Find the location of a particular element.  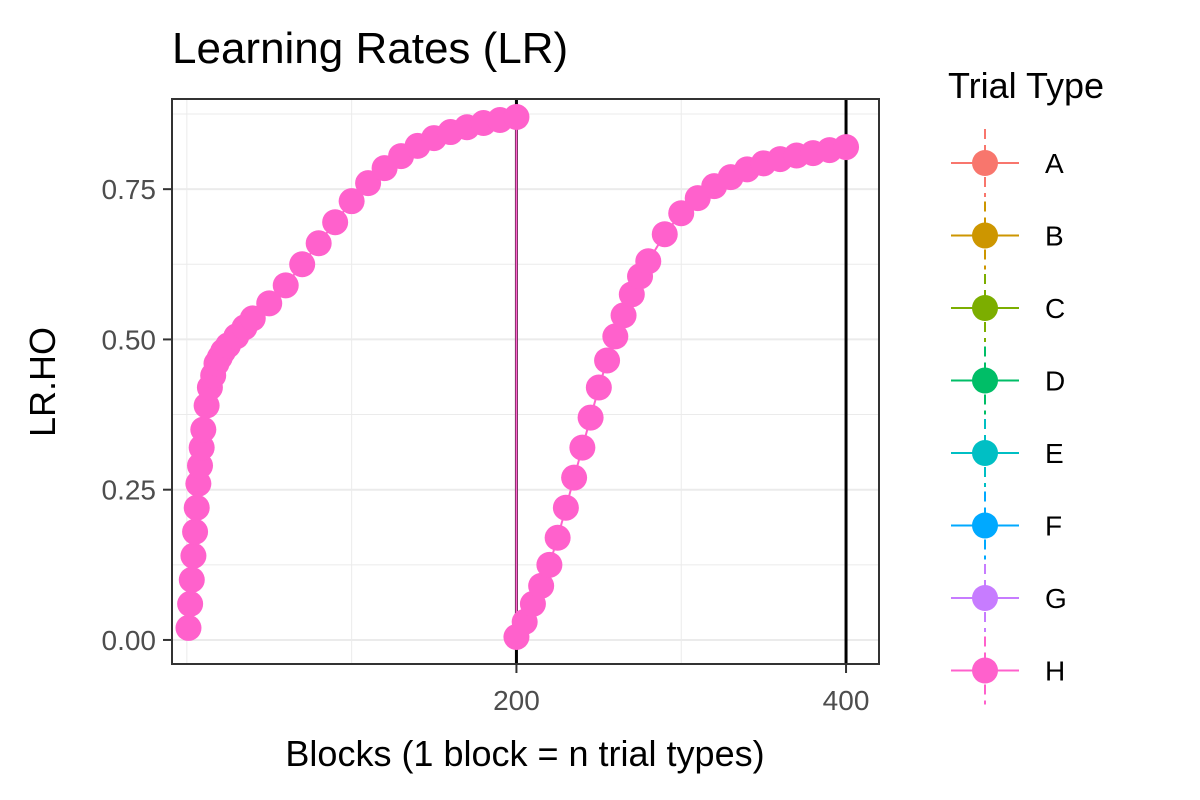

y-tick-label: 0.50 is located at coordinates (129, 339).